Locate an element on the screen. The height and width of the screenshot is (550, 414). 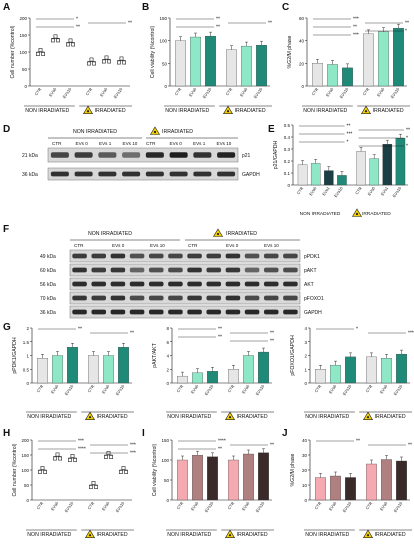
y-tick-label: 40 is located at coordinates (302, 41).